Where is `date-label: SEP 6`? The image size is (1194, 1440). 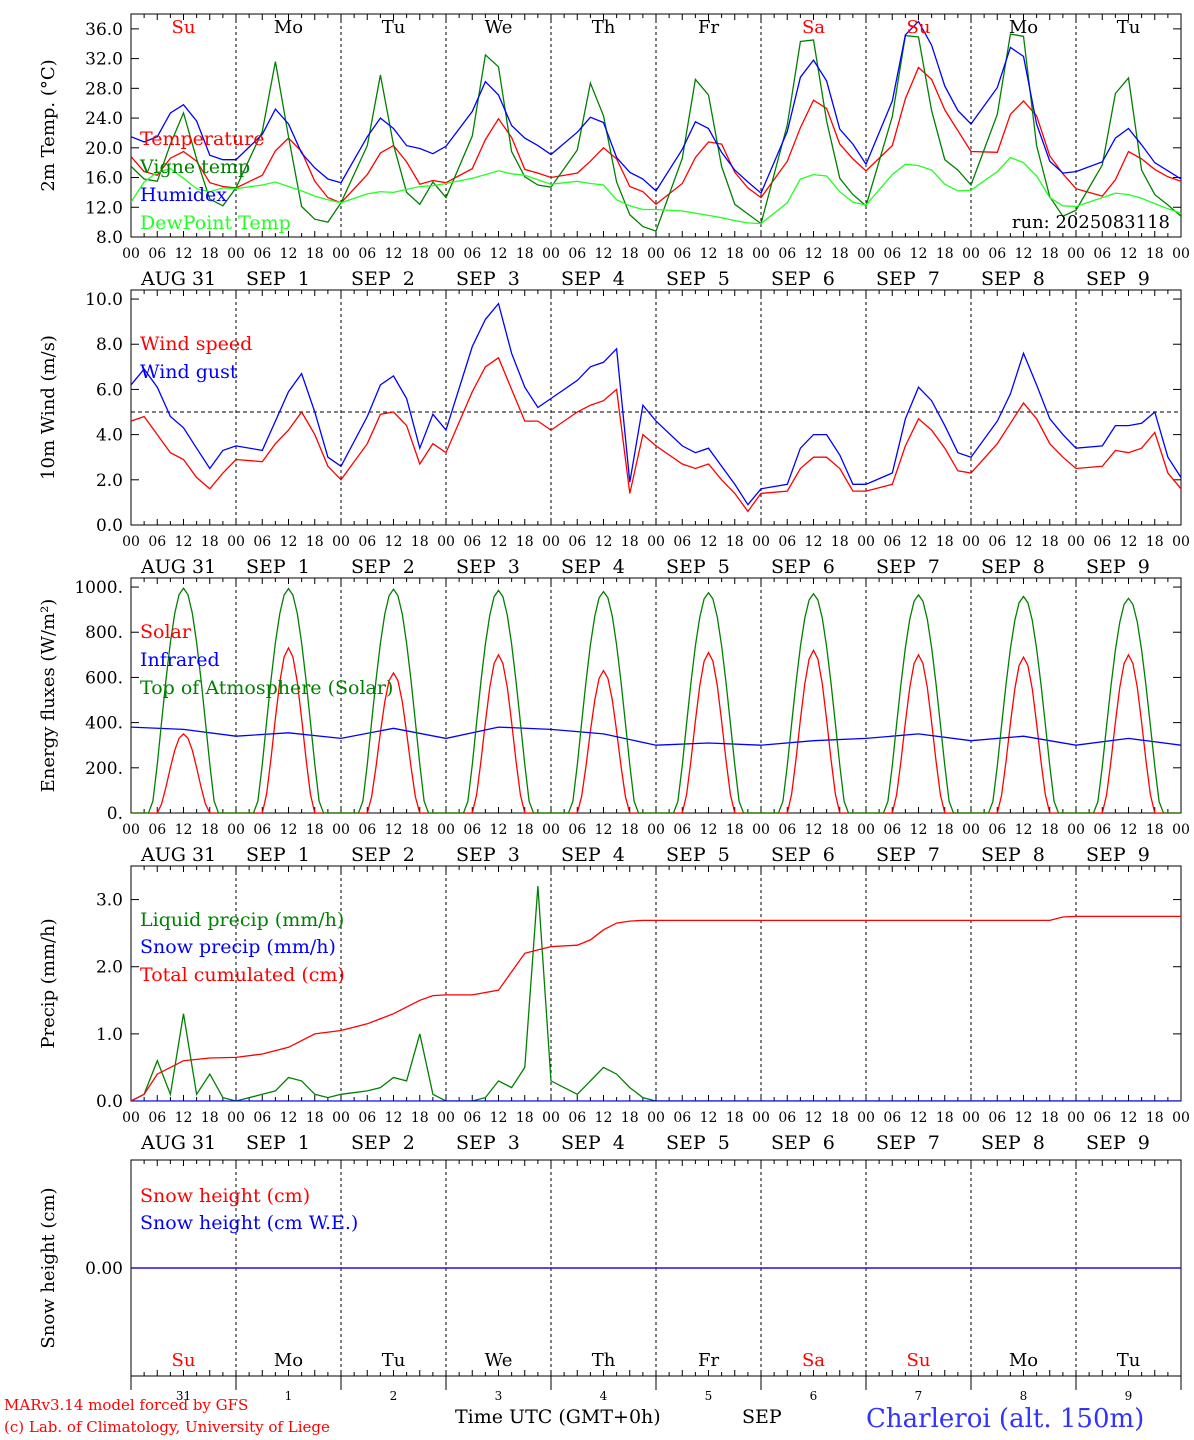
date-label: SEP 6 is located at coordinates (803, 567).